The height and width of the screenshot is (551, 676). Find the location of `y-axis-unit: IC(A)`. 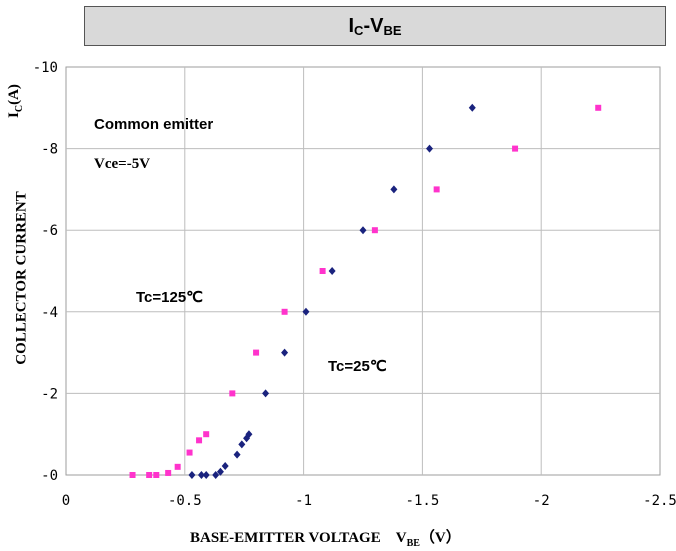

y-axis-unit: IC(A) is located at coordinates (15, 101).